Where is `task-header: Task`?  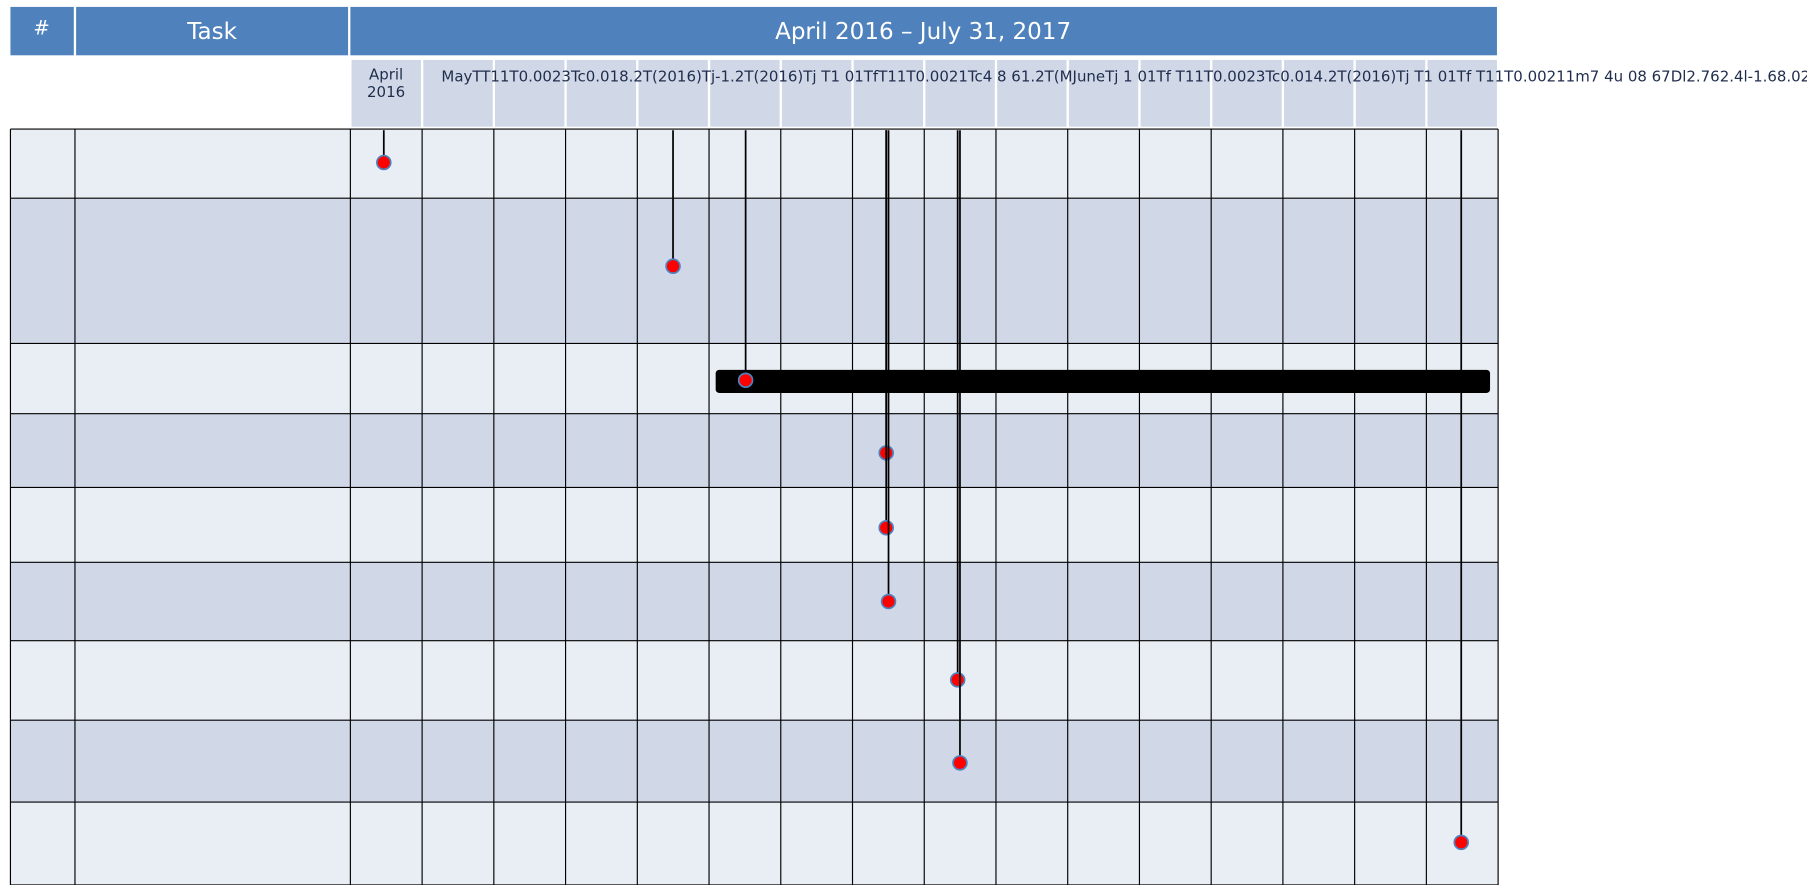 task-header: Task is located at coordinates (211, 32).